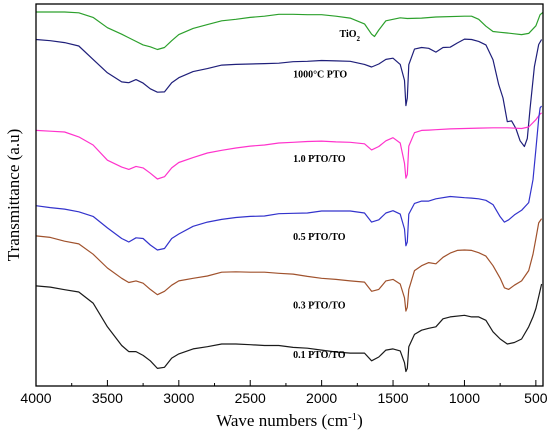  I want to click on series-label-2: 1.0 PTO/TO, so click(319, 159).